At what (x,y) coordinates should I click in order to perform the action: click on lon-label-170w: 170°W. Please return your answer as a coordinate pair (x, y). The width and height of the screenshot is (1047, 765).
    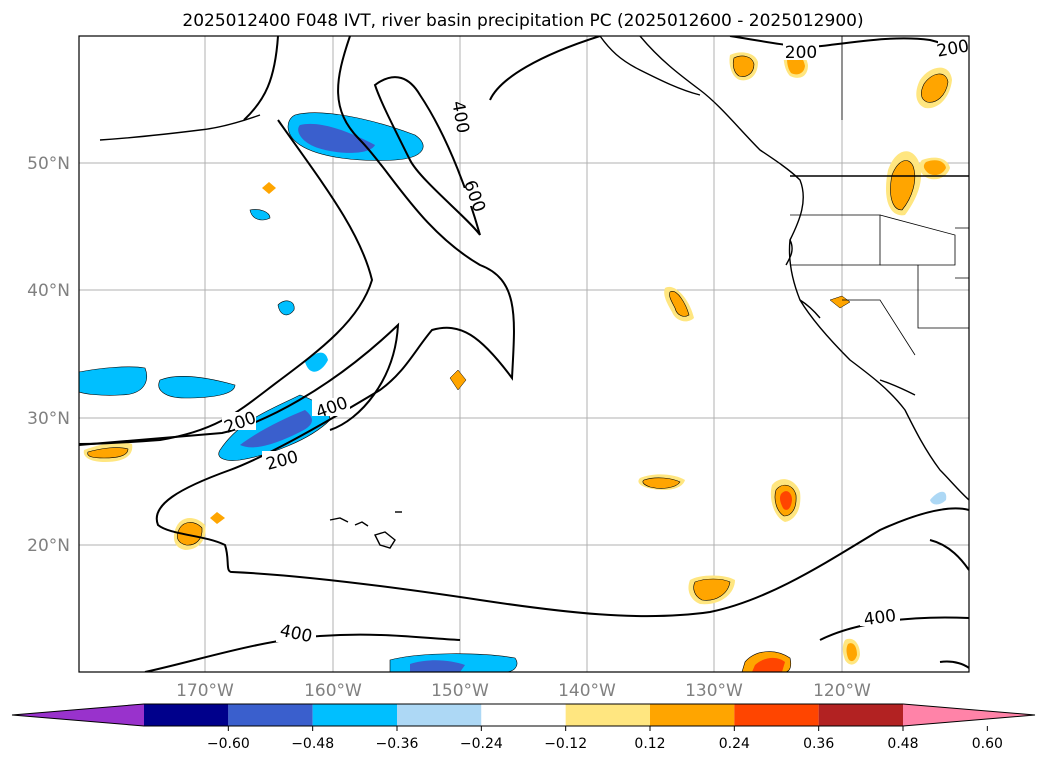
    Looking at the image, I should click on (205, 691).